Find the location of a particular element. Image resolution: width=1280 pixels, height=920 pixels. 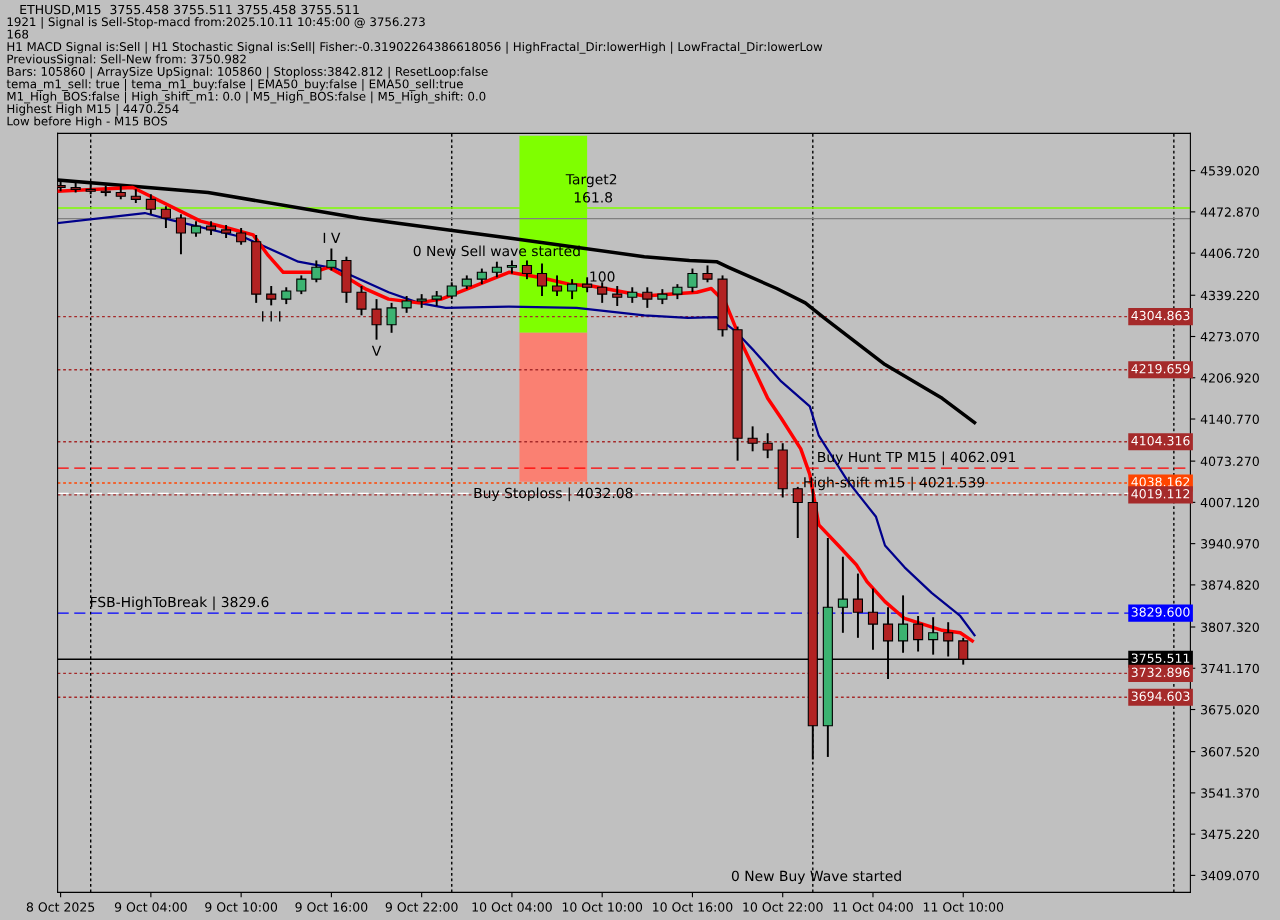

y-tick-label: 3675.020 is located at coordinates (1230, 709).